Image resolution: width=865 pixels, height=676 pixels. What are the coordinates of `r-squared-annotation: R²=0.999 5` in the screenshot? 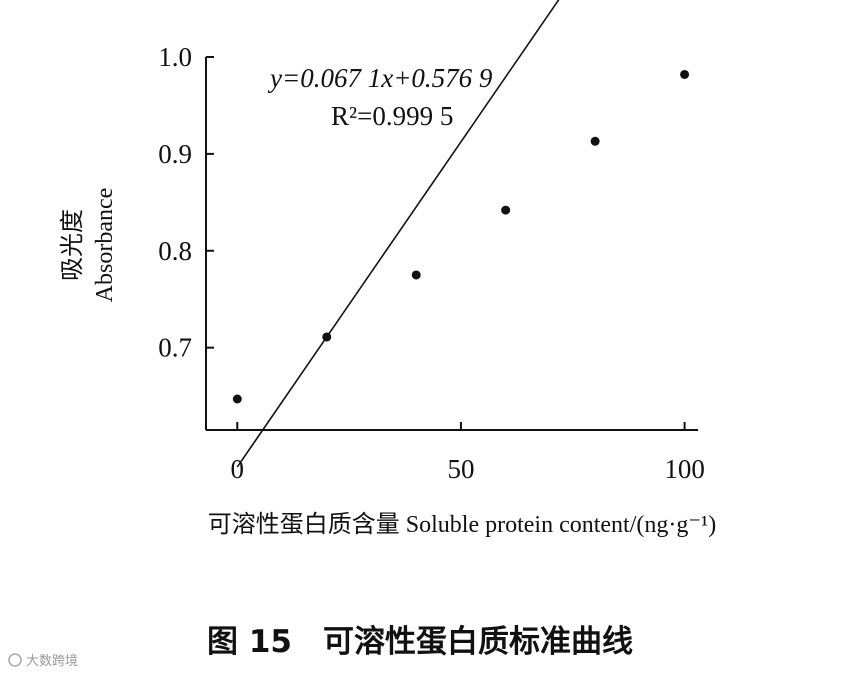 It's located at (392, 116).